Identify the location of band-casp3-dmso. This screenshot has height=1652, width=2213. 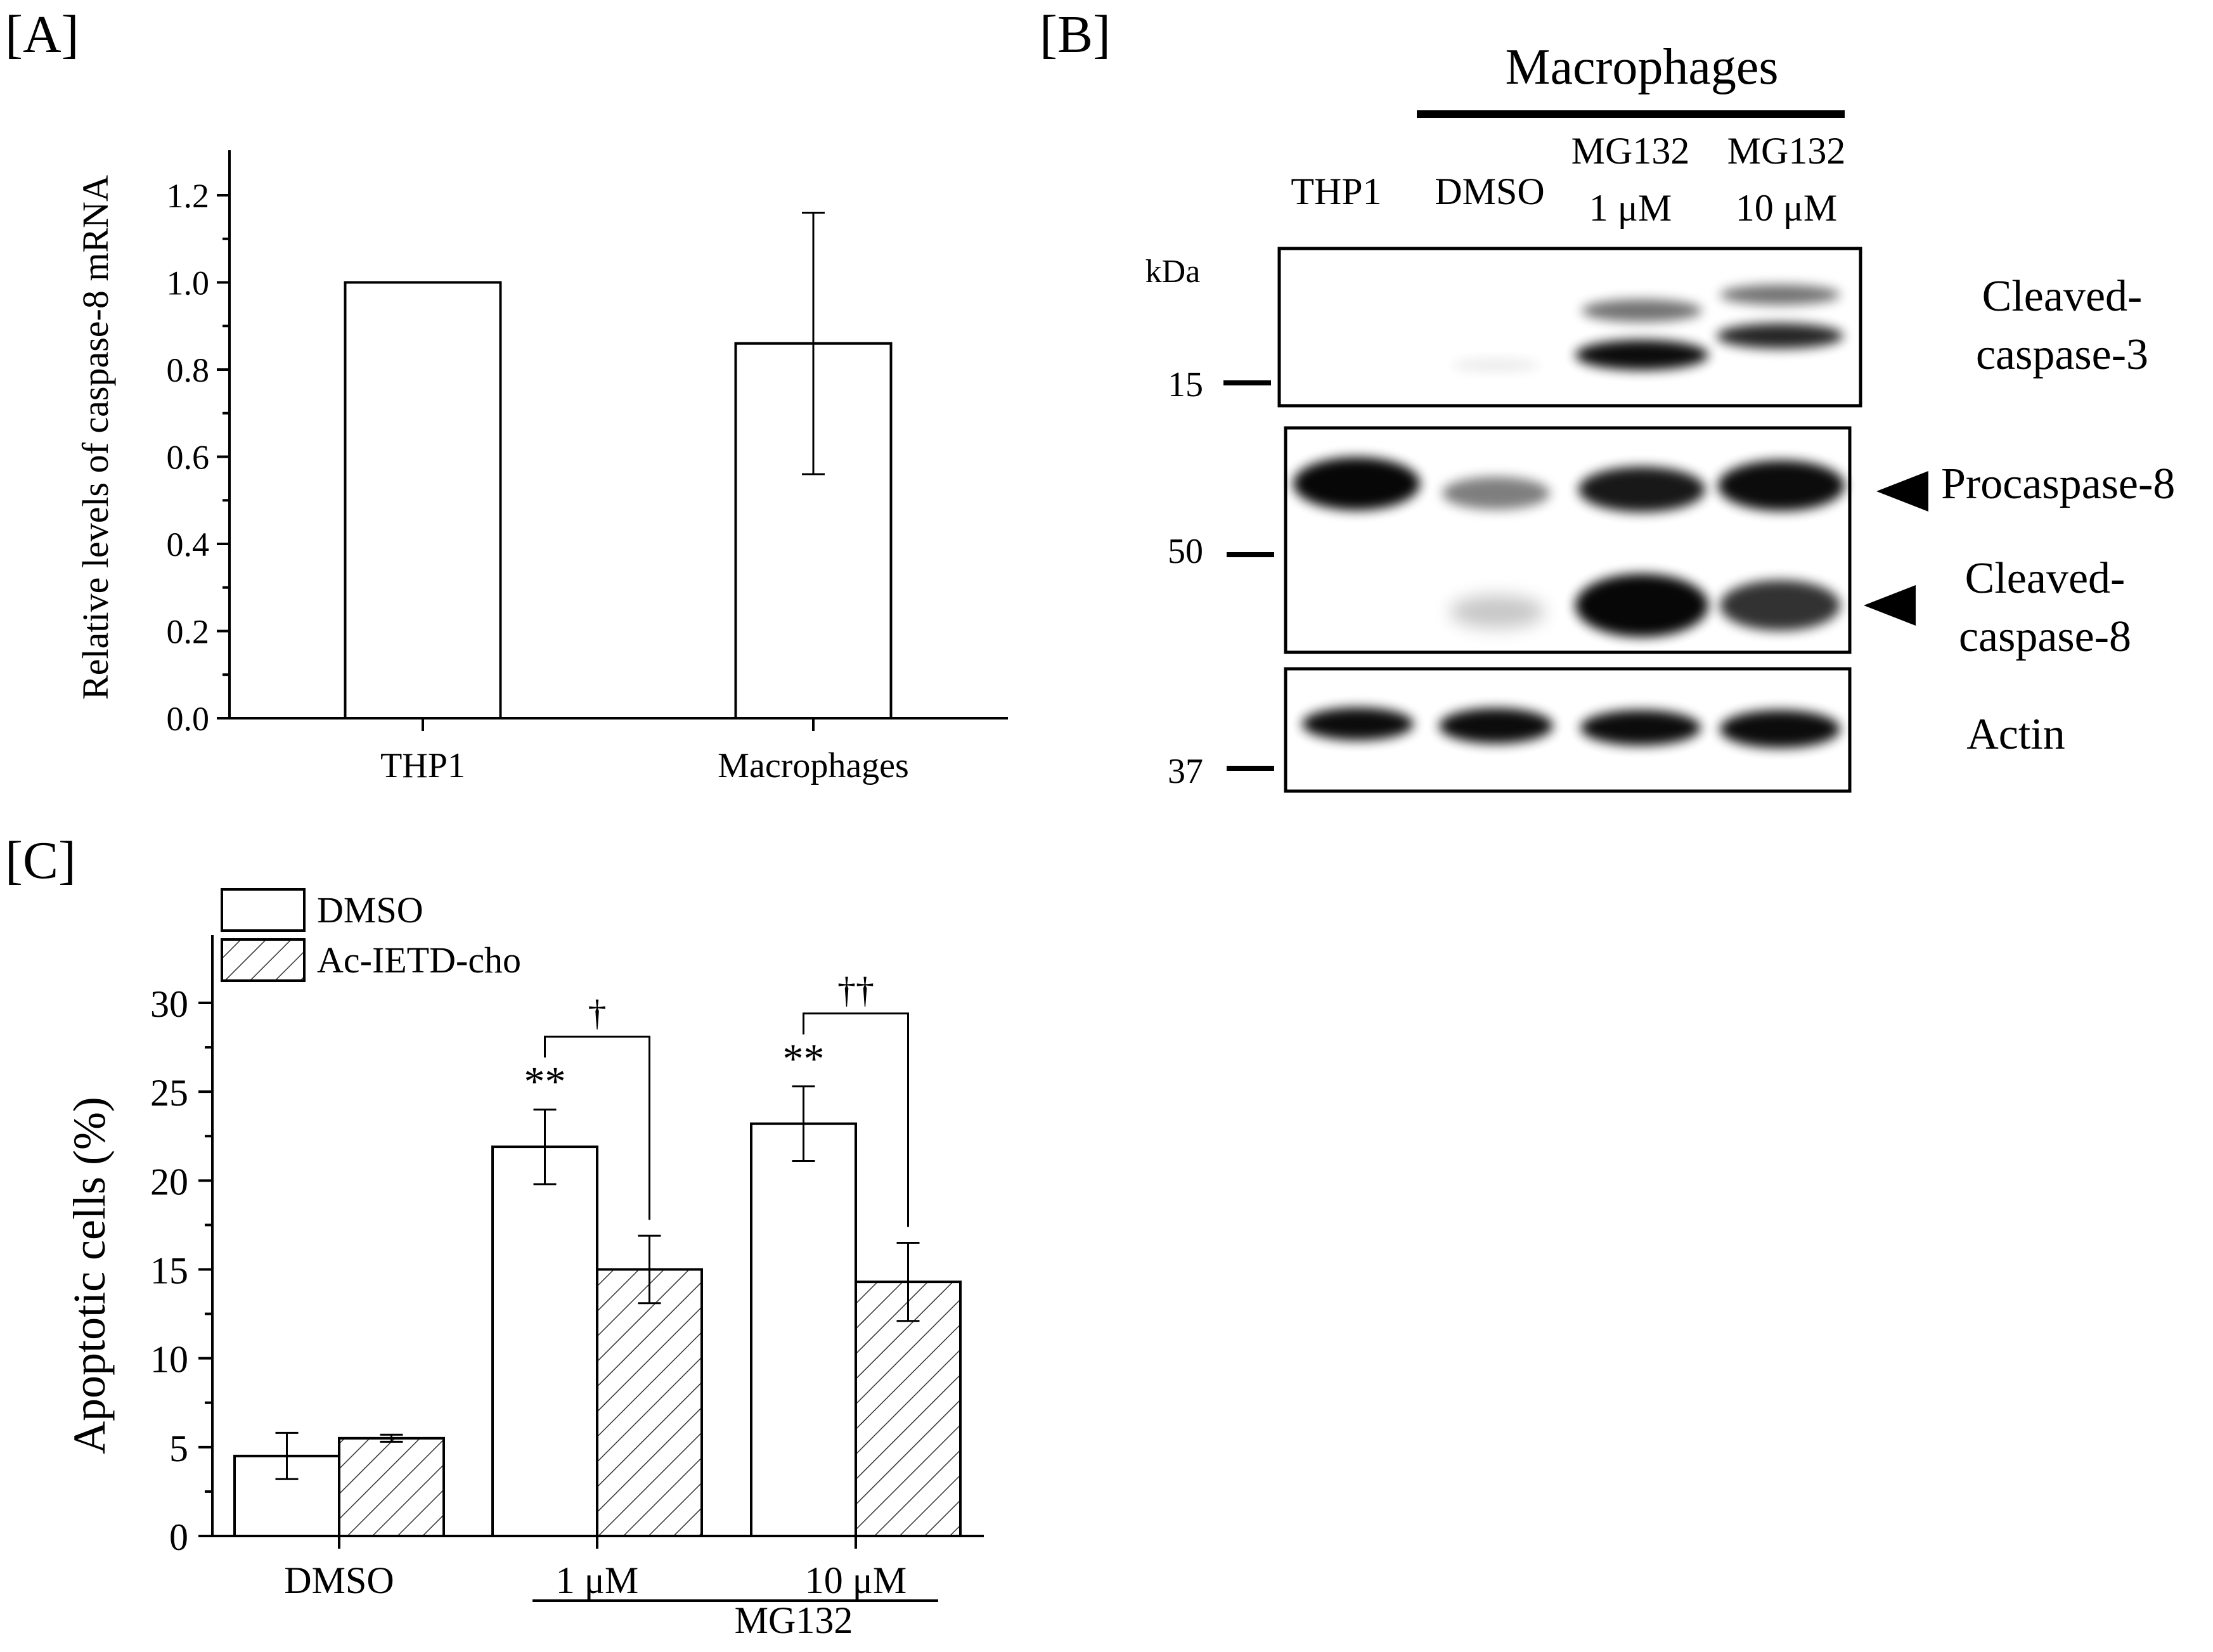
(1496, 365).